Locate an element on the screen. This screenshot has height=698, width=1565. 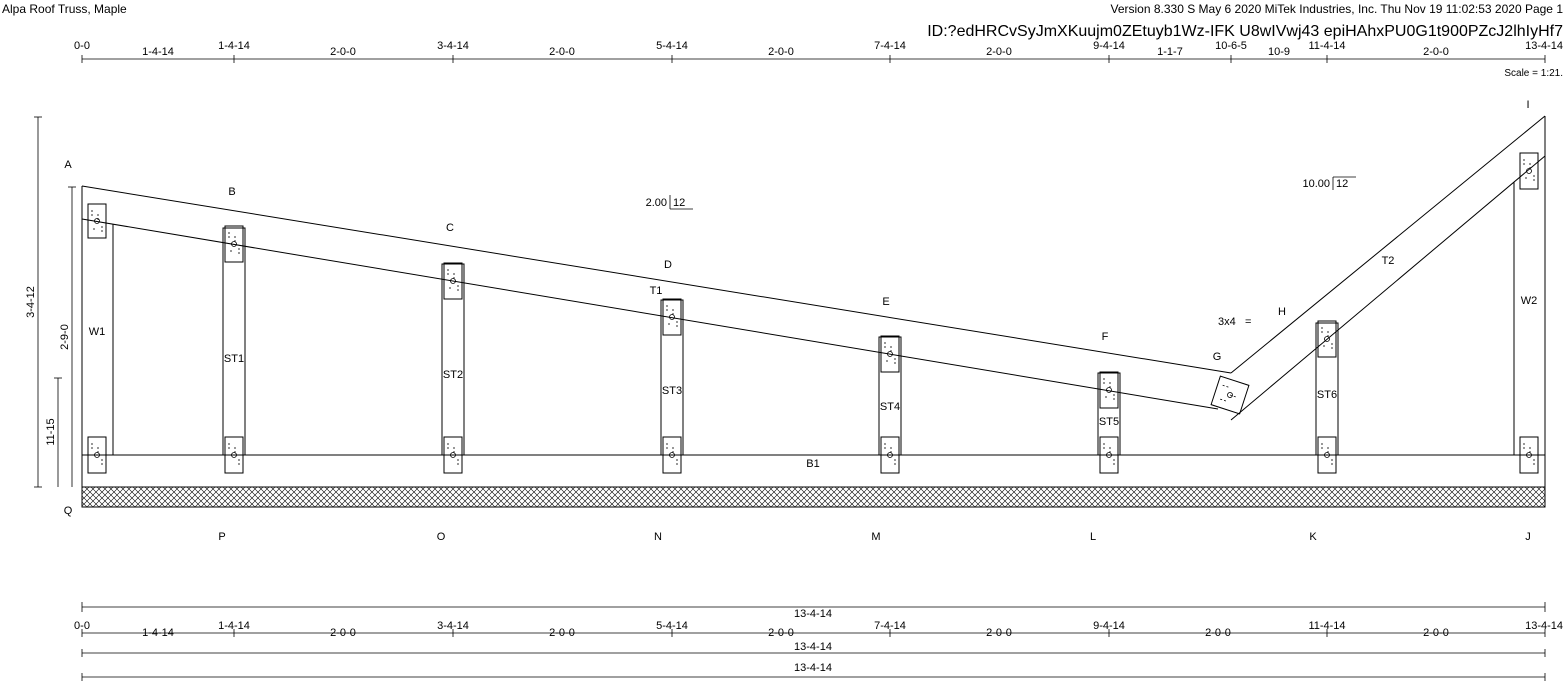
joint-label-b: B is located at coordinates (231, 192).